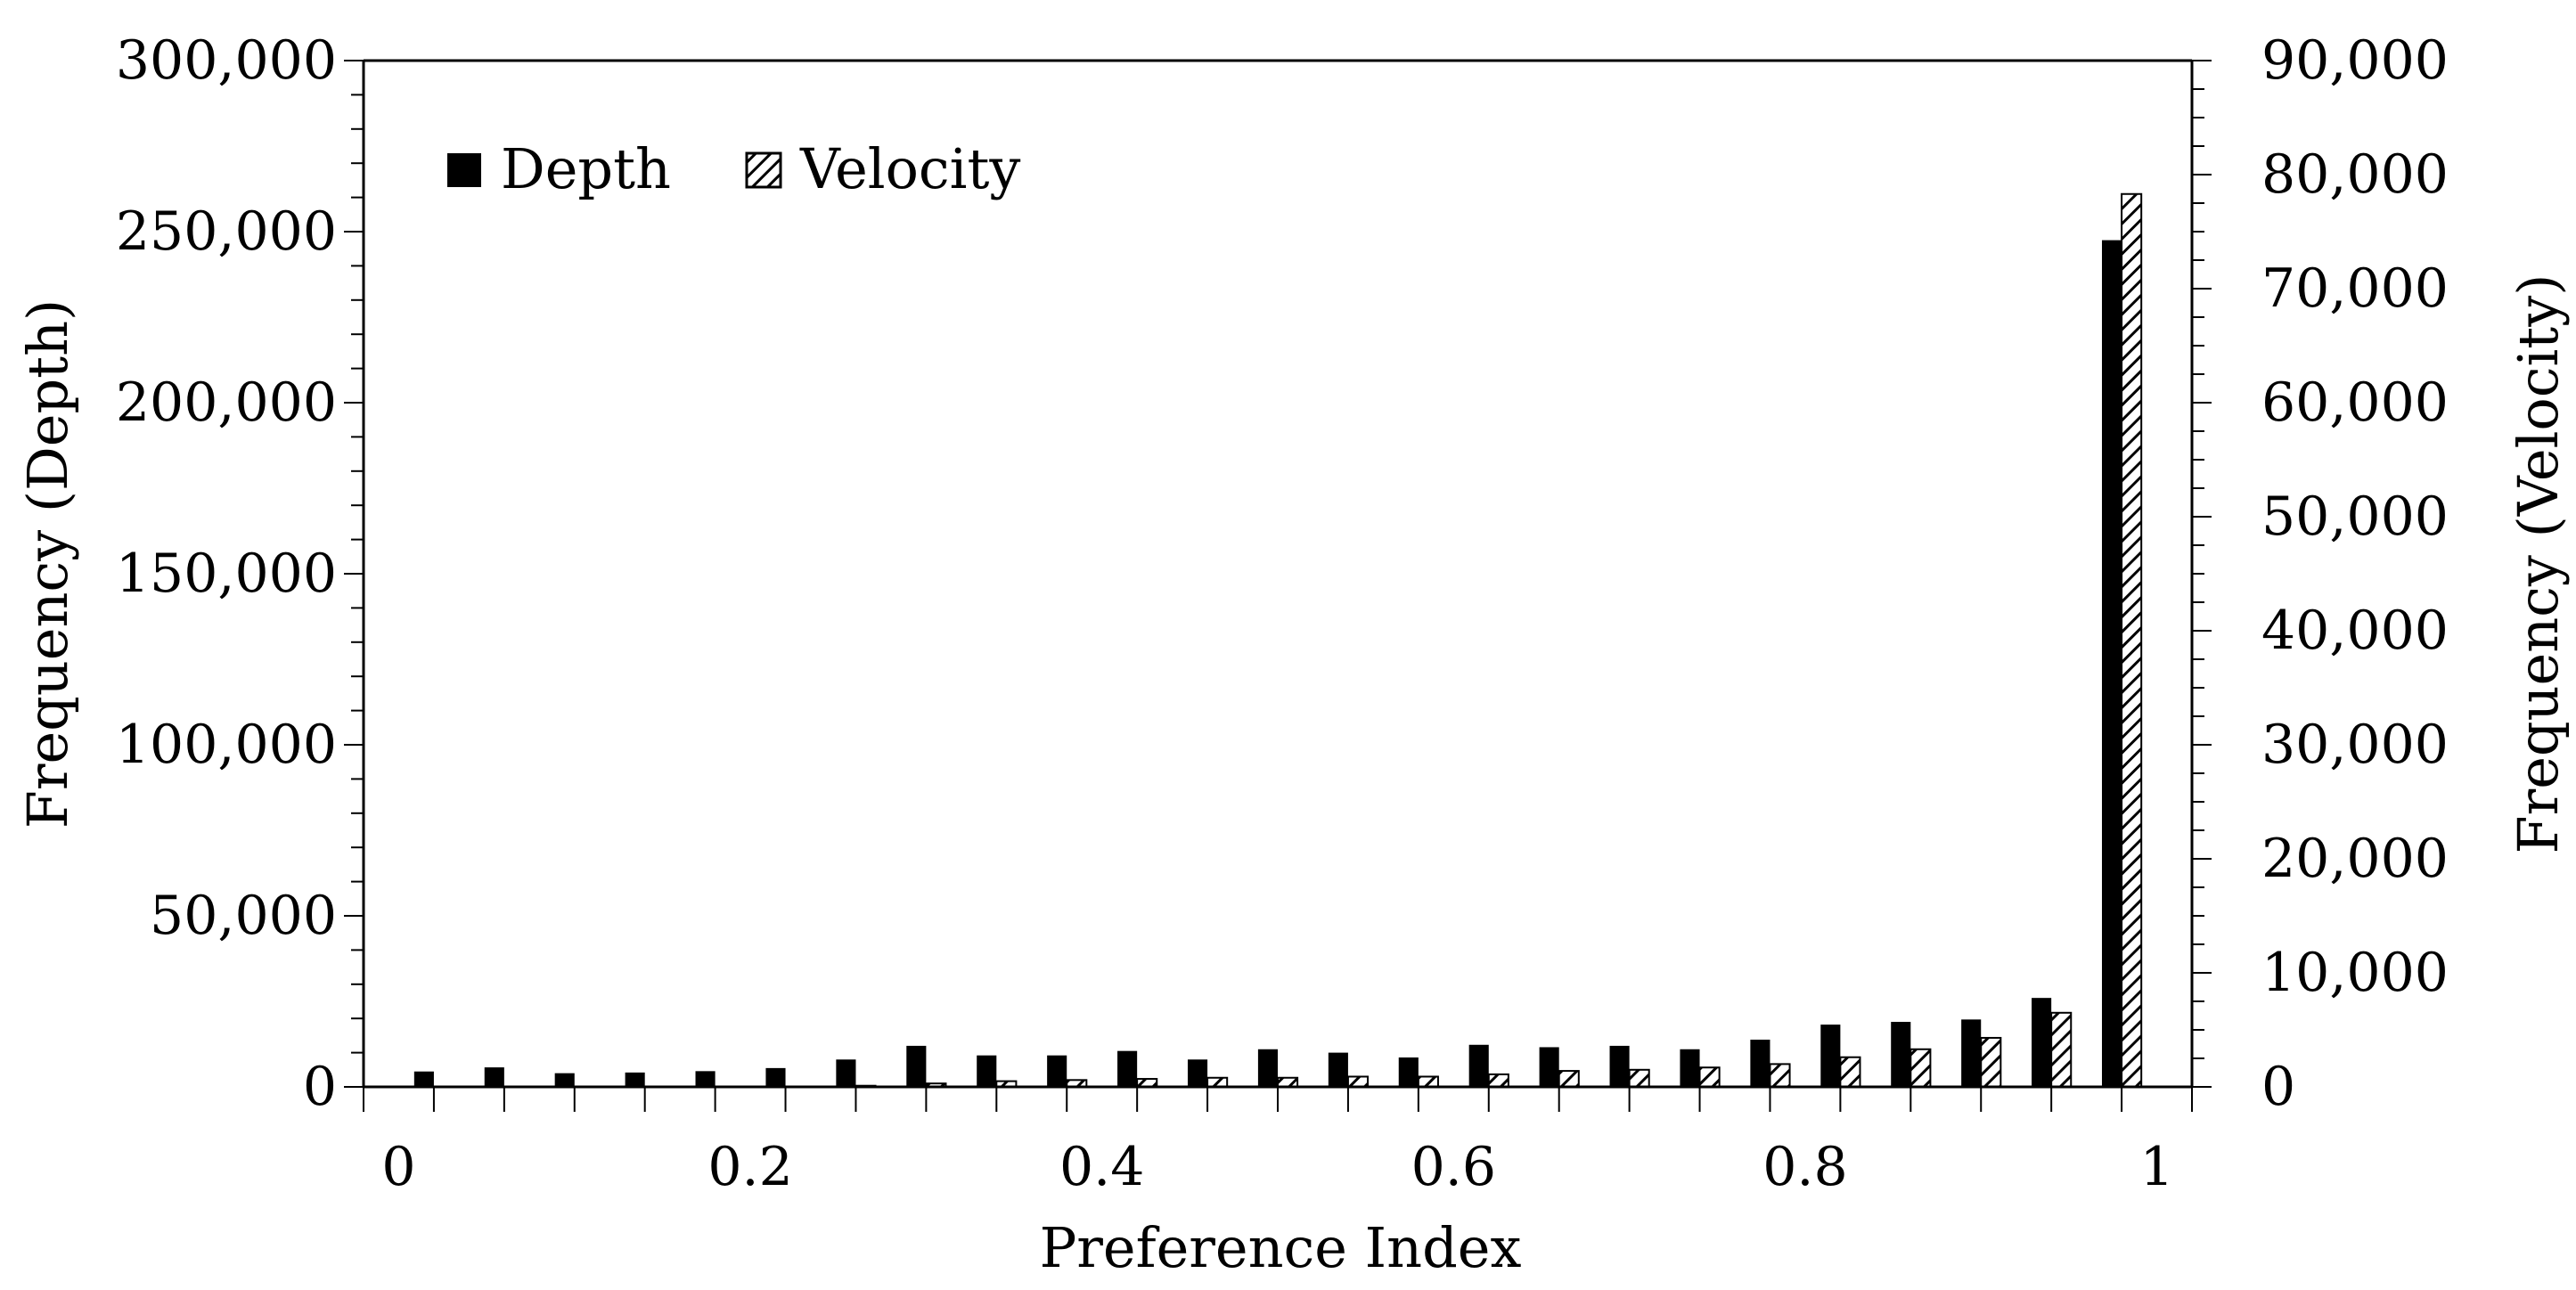 The width and height of the screenshot is (2576, 1290). I want to click on legend-swatch-velocity, so click(763, 170).